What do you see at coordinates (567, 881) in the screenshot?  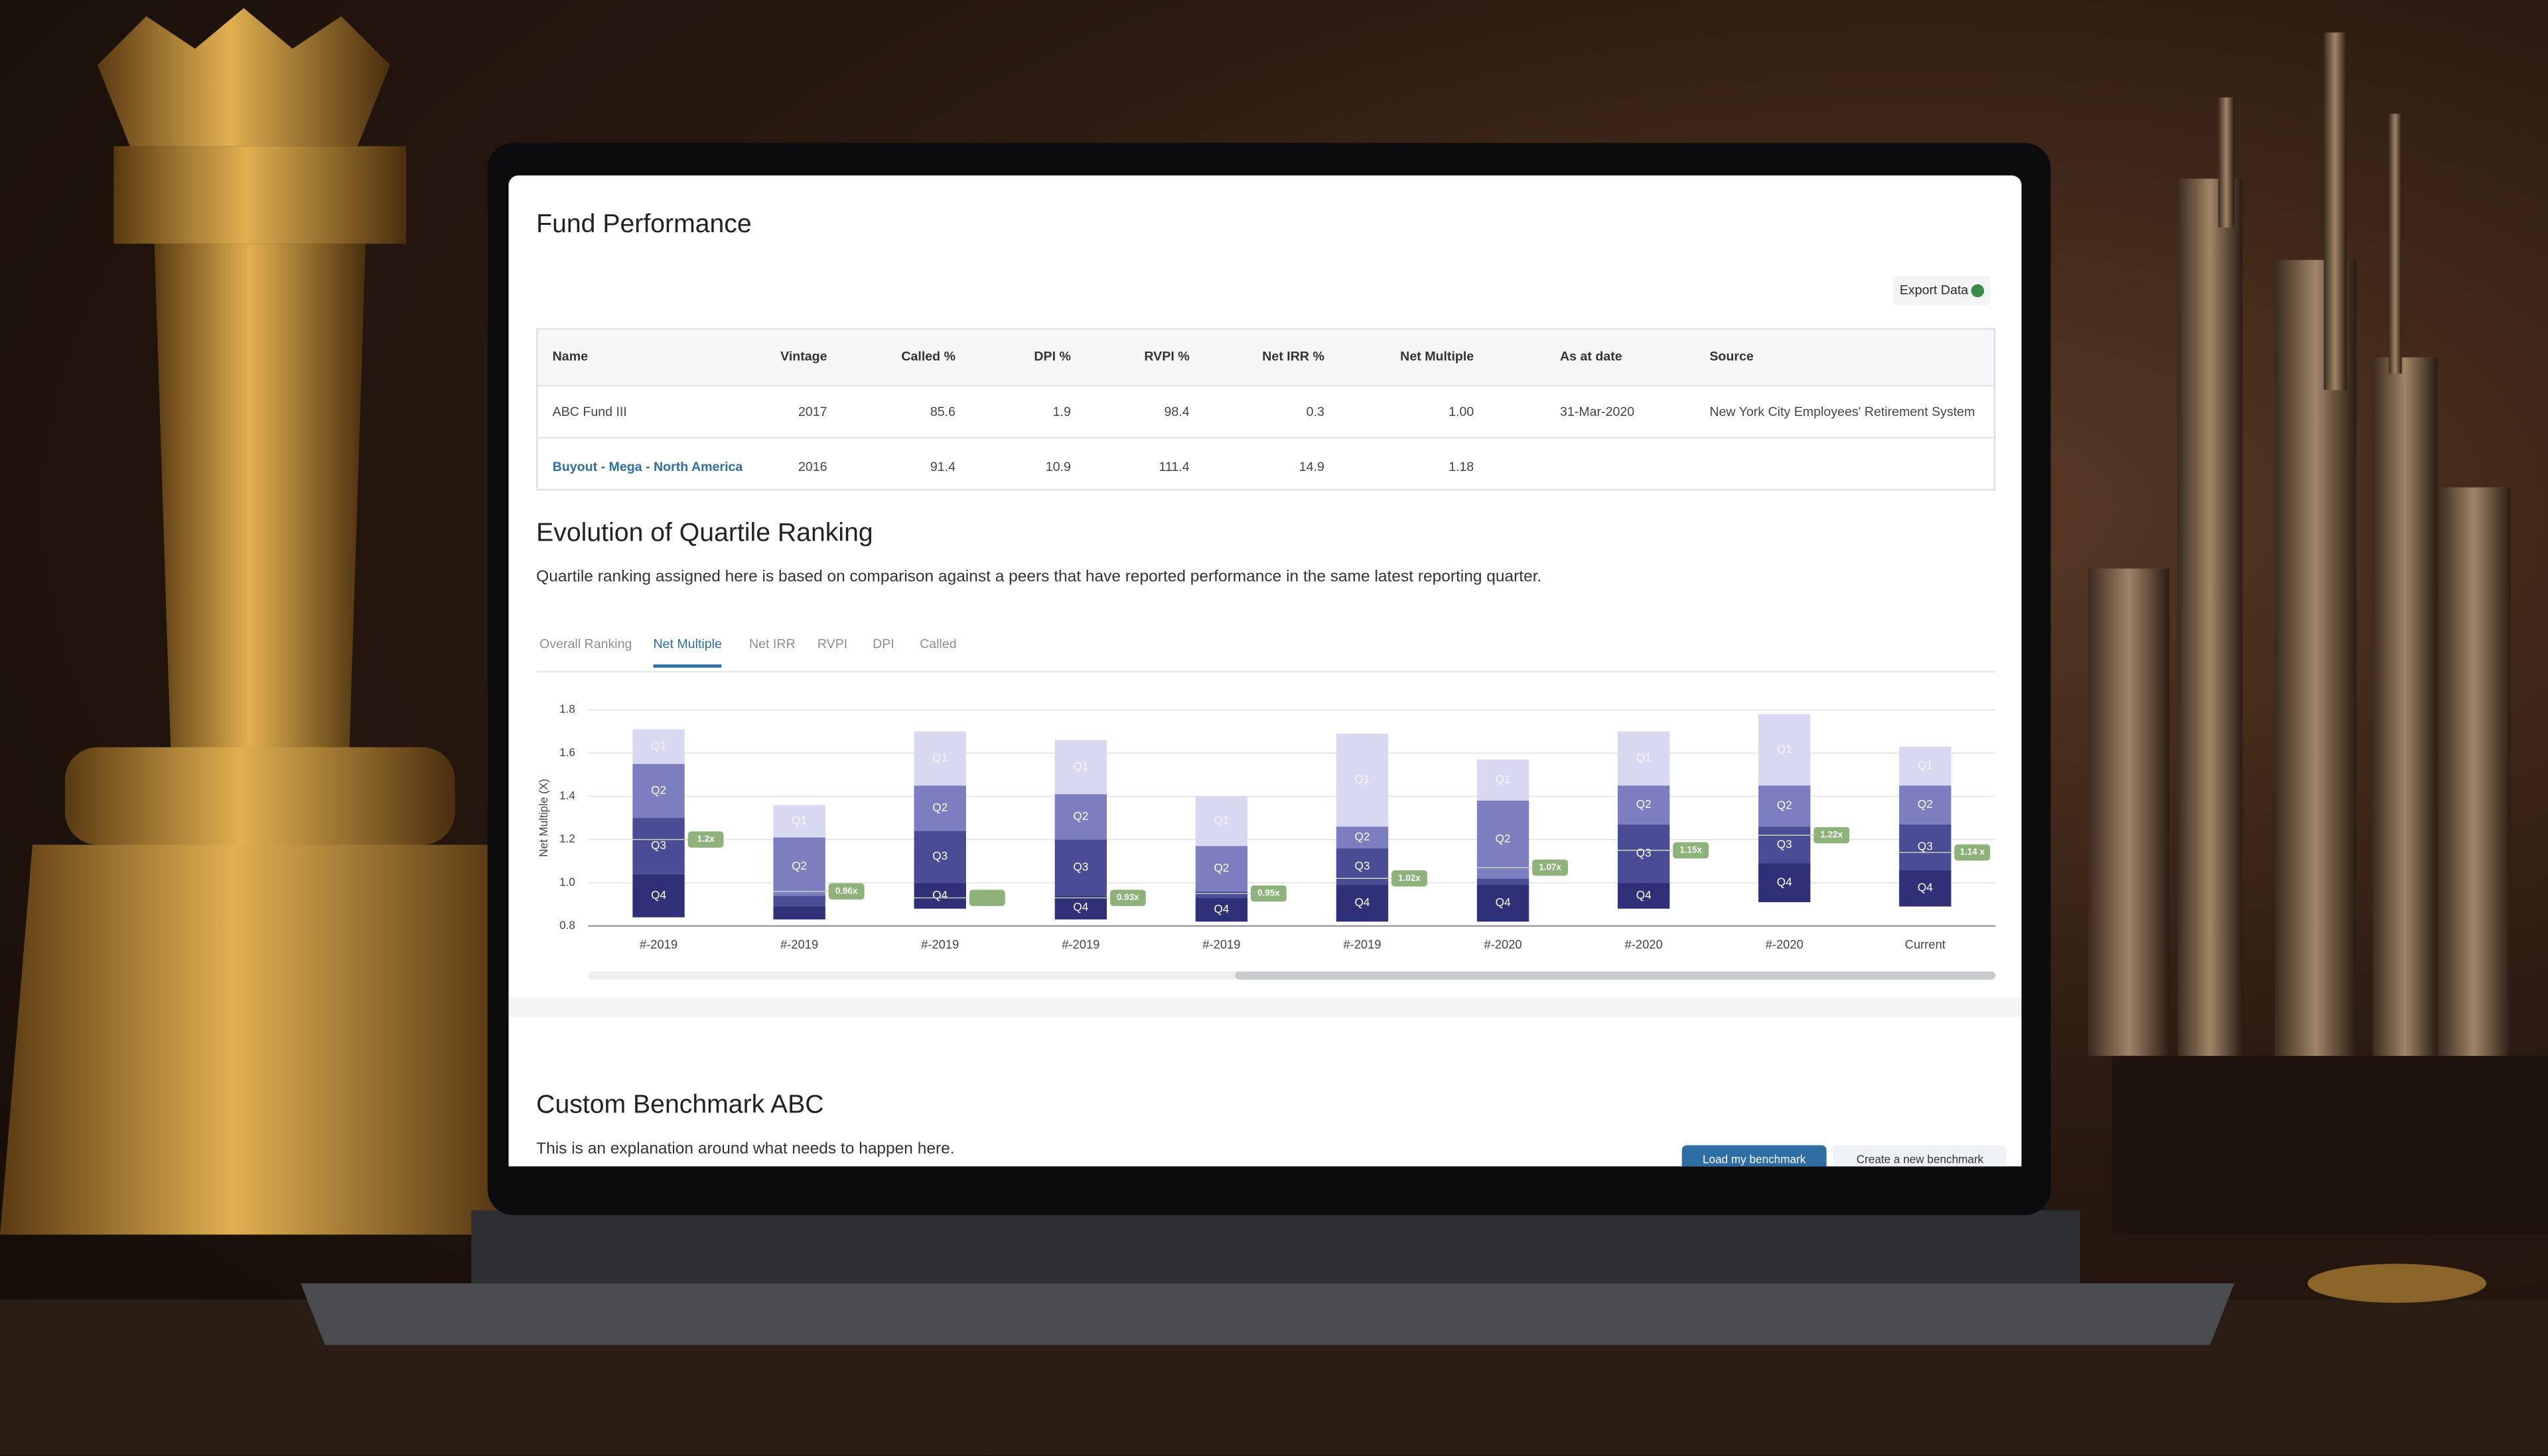 I see `y-tick-label: 1.0` at bounding box center [567, 881].